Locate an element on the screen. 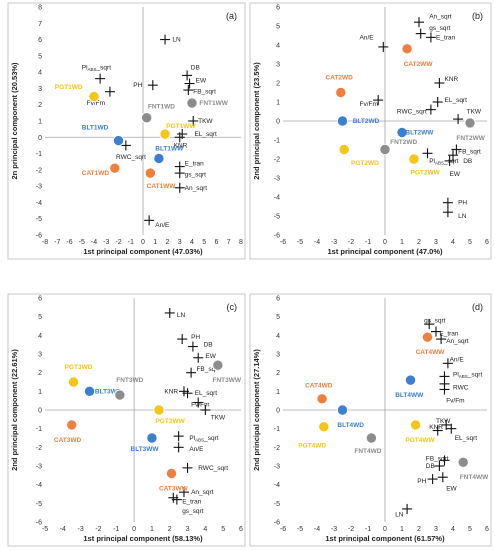  treatment-label: BLT4WW is located at coordinates (409, 395).